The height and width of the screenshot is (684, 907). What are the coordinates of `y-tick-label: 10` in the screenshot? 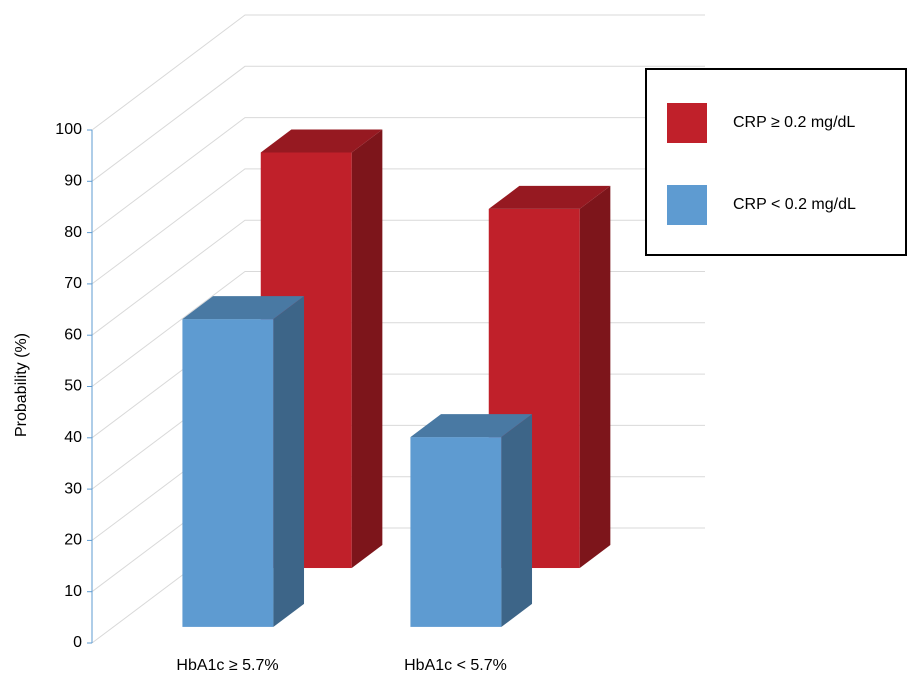 It's located at (73, 591).